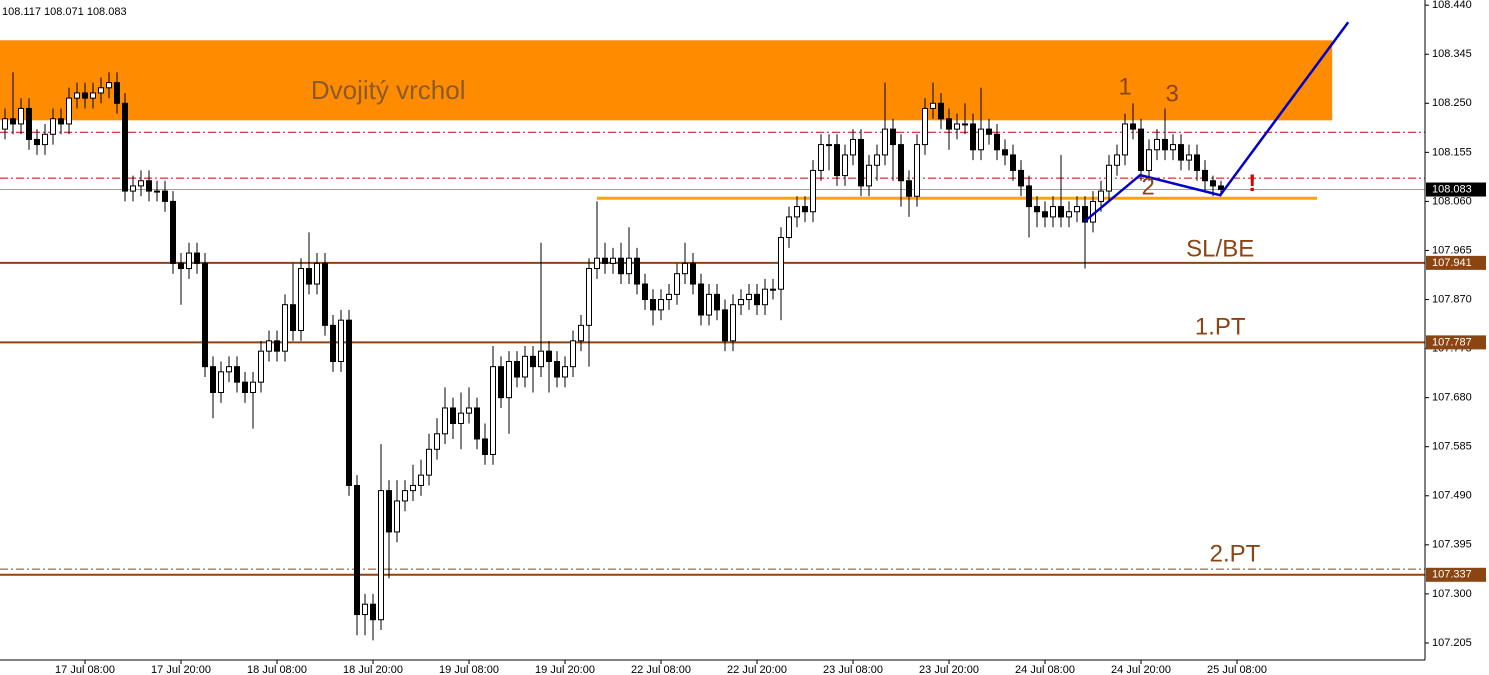  Describe the element at coordinates (1124, 87) in the screenshot. I see `annotation: 1` at that location.